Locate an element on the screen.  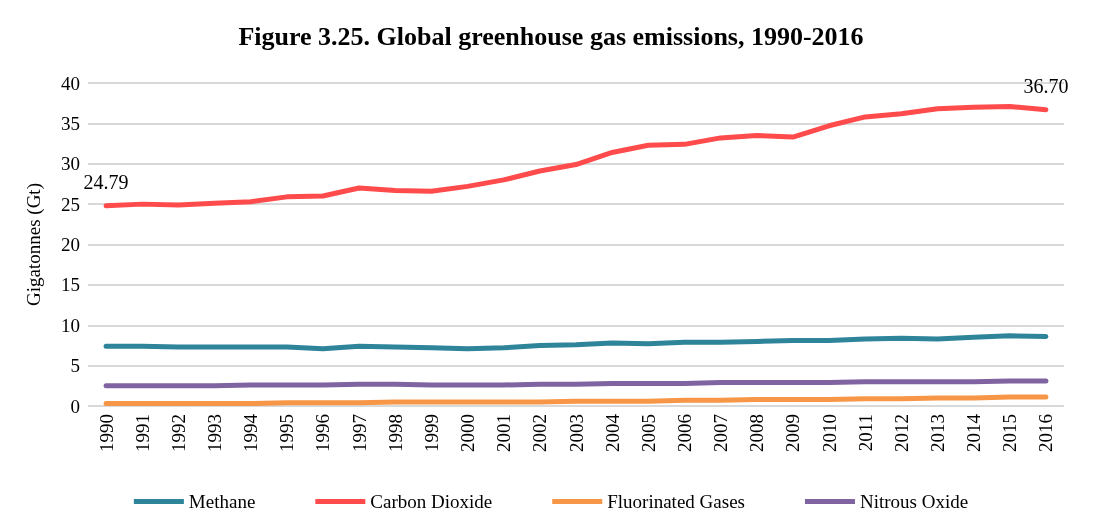
x-tick-label: 2001 is located at coordinates (504, 433).